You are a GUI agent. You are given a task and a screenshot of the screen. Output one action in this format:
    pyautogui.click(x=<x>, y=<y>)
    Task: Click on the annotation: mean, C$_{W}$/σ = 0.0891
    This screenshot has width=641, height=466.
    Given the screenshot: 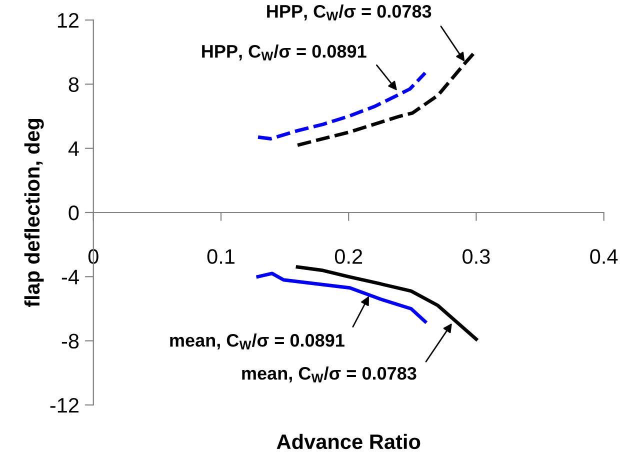 What is the action you would take?
    pyautogui.click(x=257, y=341)
    